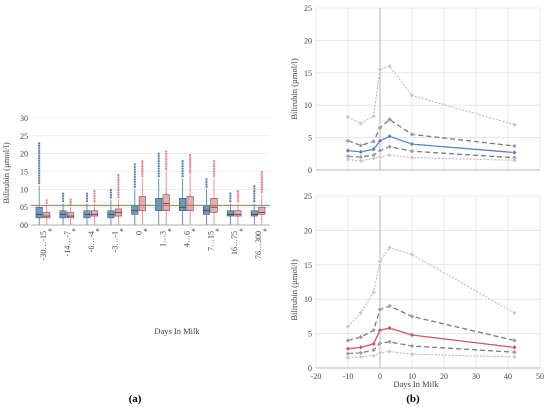 The width and height of the screenshot is (550, 407). Describe the element at coordinates (413, 399) in the screenshot. I see `panel-b-label: (b)` at that location.